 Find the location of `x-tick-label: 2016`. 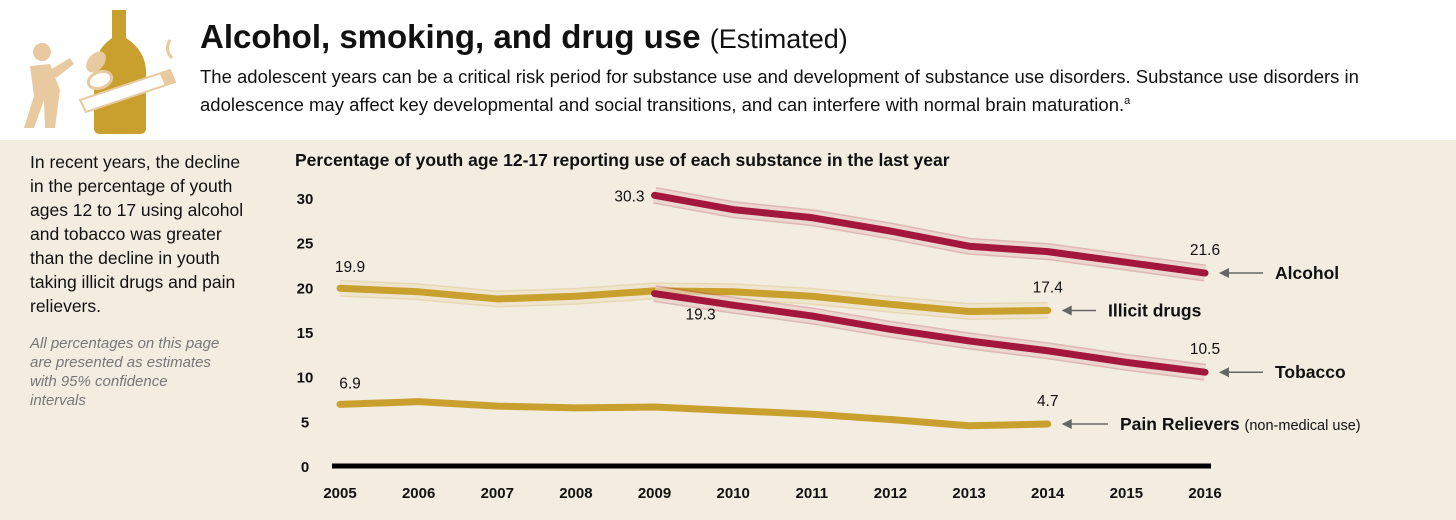

x-tick-label: 2016 is located at coordinates (1204, 493).